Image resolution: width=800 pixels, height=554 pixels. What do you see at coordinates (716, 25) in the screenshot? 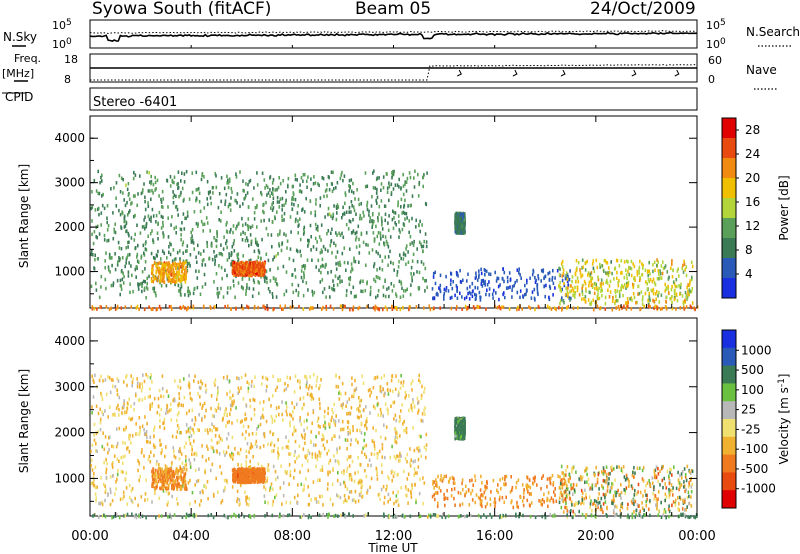
I see `noise-tick-right-top: 105` at bounding box center [716, 25].